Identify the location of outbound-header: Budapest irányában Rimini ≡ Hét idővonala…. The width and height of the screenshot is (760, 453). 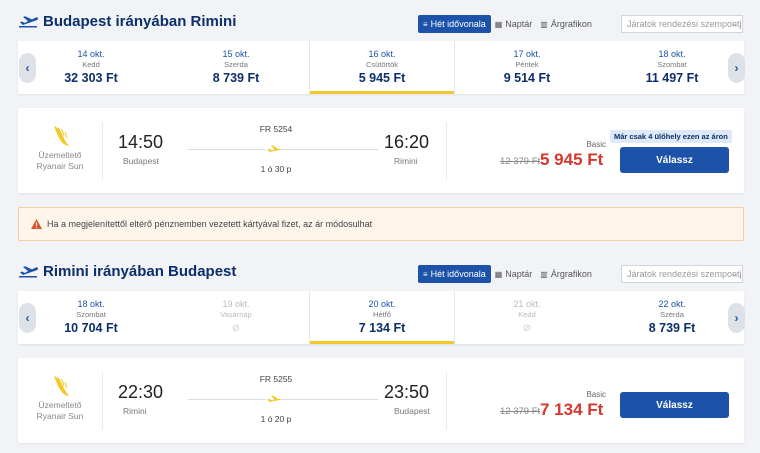
(380, 24).